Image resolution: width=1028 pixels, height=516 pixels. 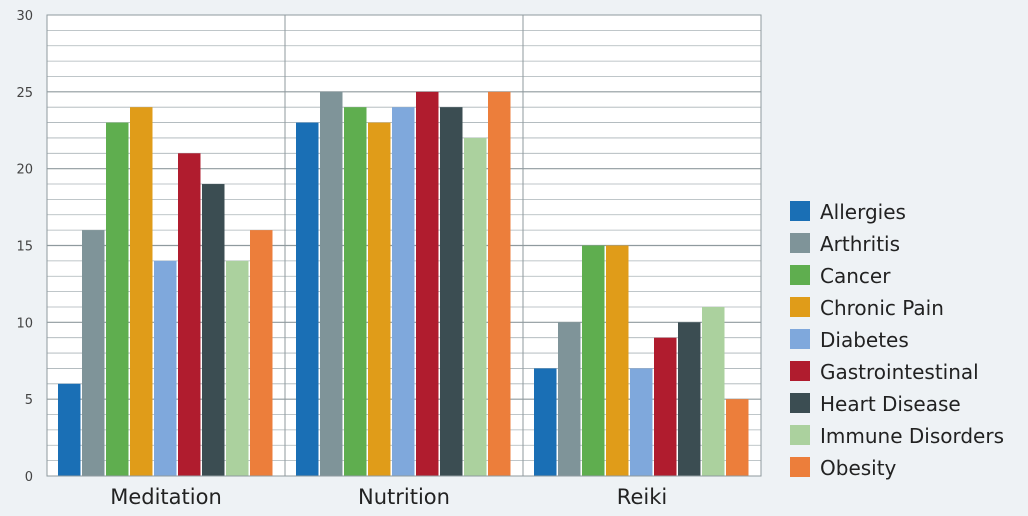 What do you see at coordinates (165, 368) in the screenshot?
I see `bar-diabetes-meditation` at bounding box center [165, 368].